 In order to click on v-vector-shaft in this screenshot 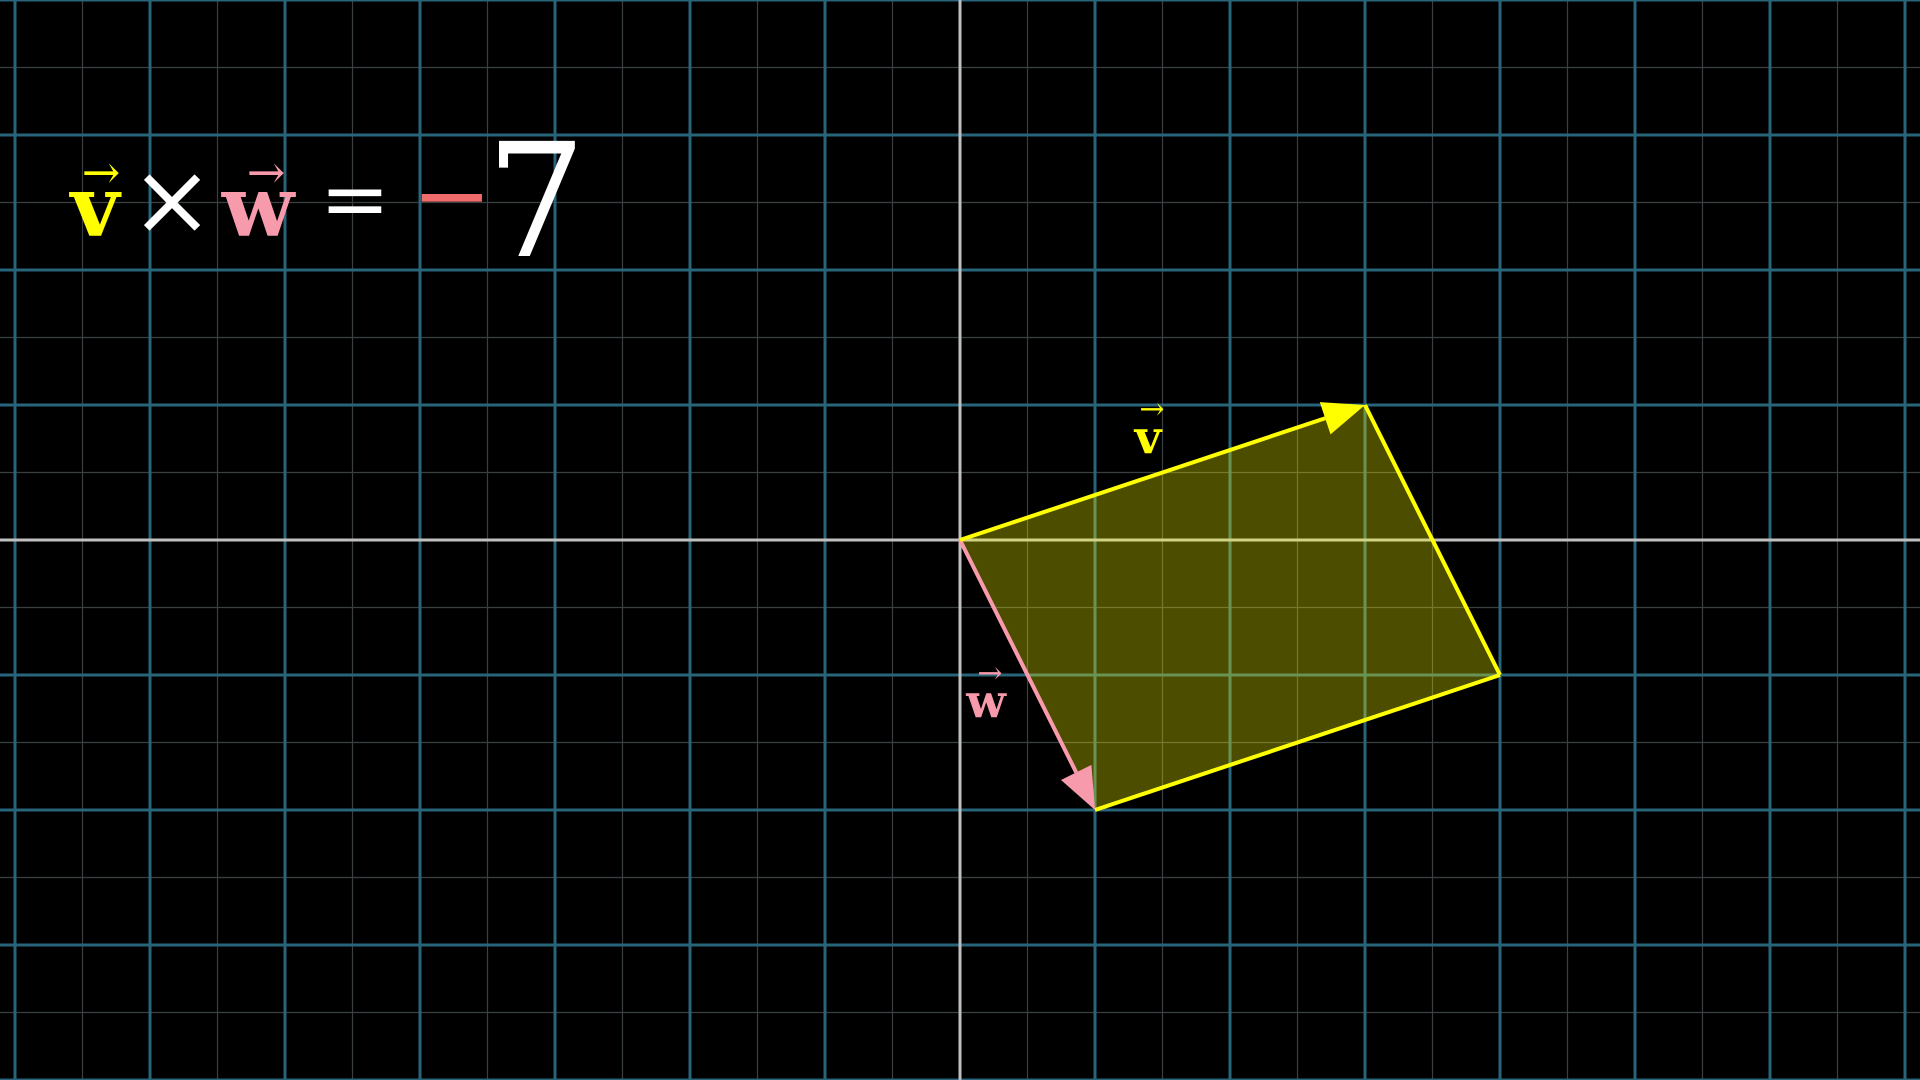, I will do `click(1142, 479)`.